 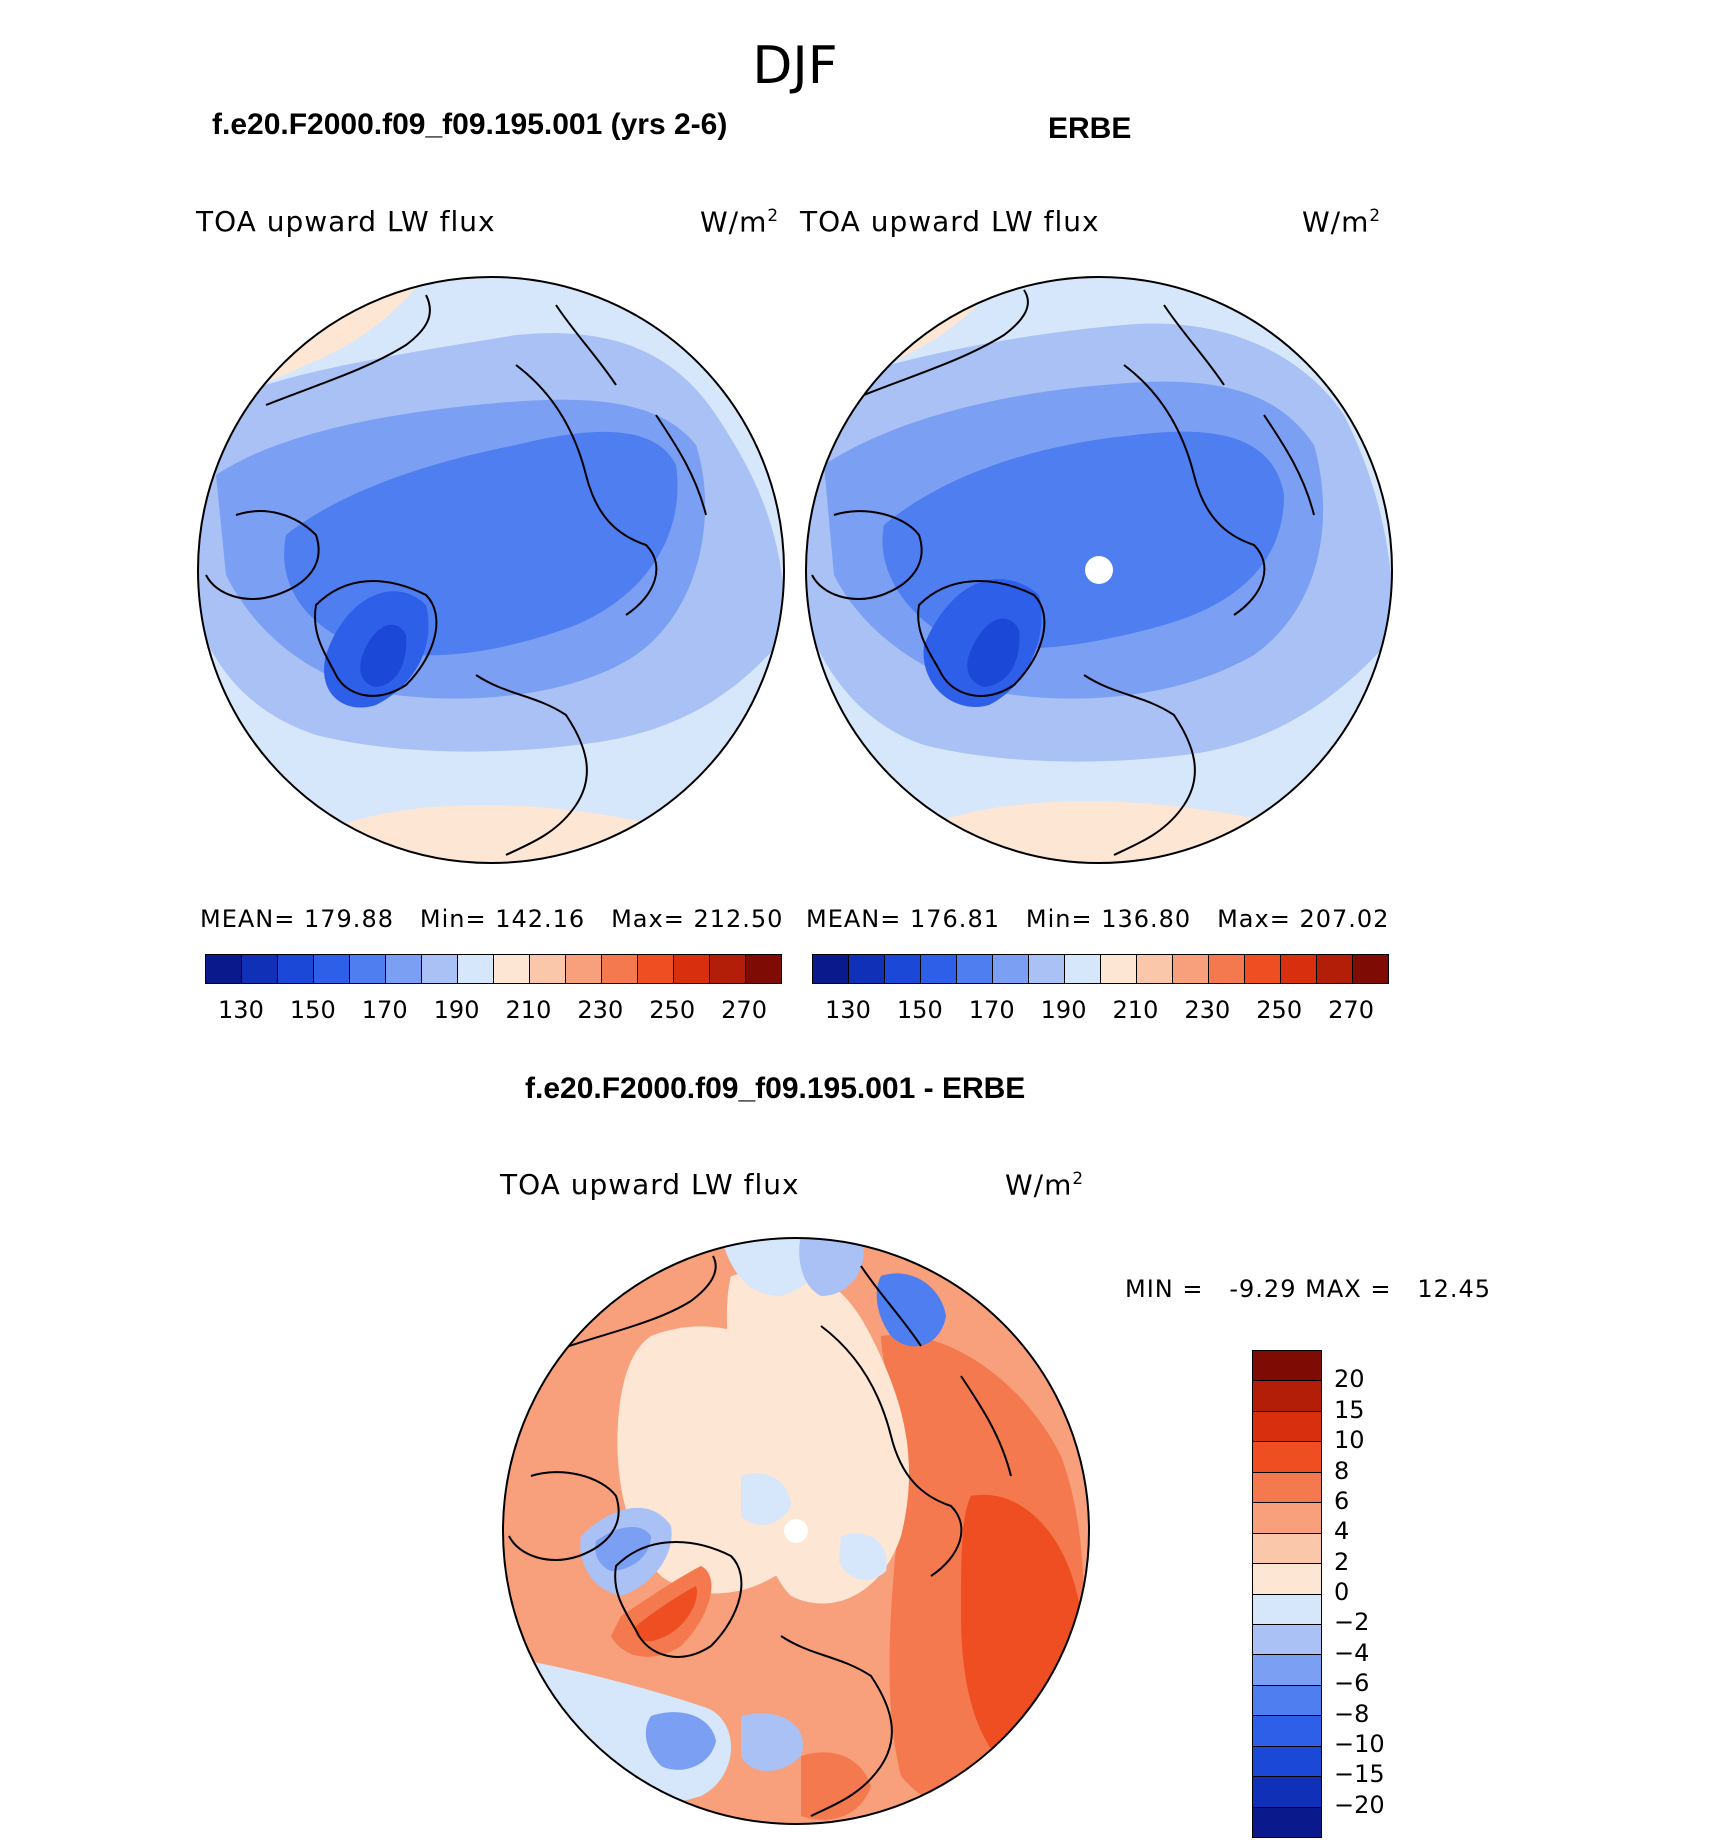 What do you see at coordinates (775, 1088) in the screenshot?
I see `diff-panel-title: f.e20.F2000.f09_f09.195.001 - ERBE` at bounding box center [775, 1088].